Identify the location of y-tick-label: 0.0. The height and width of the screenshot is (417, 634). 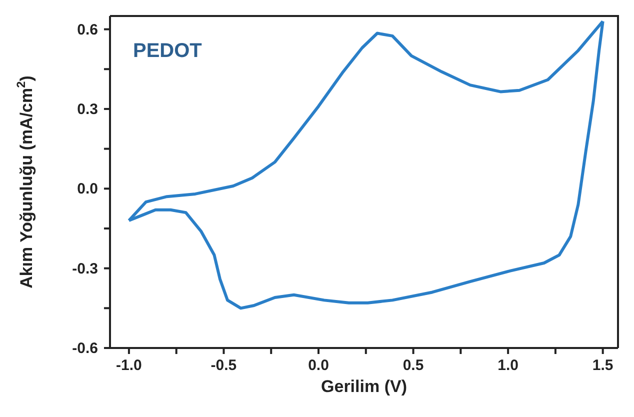
(87, 189).